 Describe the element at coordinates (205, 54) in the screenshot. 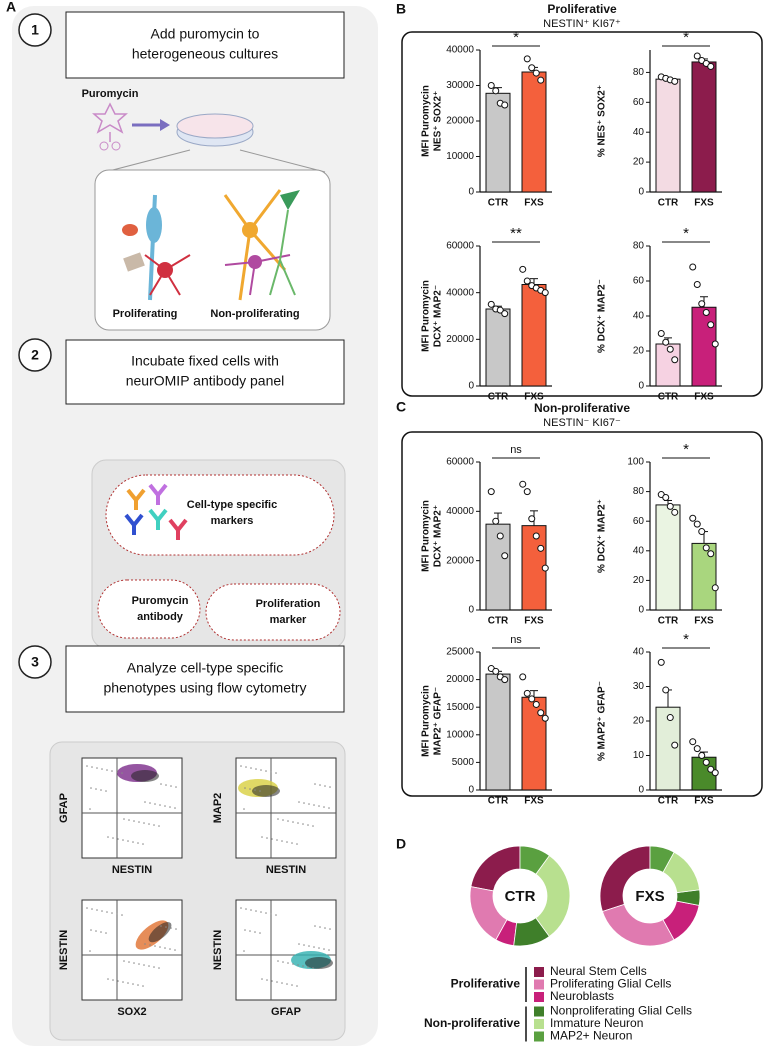

I see `step-text: heterogeneous cultures` at that location.